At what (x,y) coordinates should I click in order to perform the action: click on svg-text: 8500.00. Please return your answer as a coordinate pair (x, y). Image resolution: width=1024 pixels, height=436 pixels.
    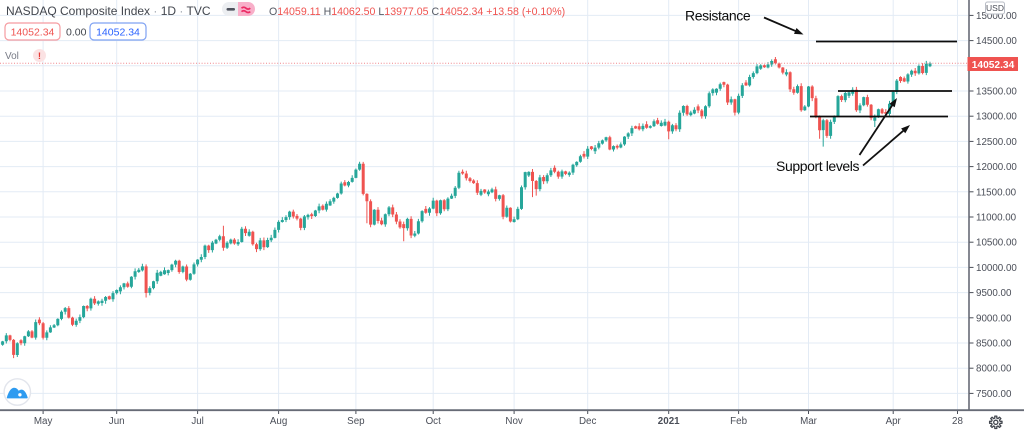
    Looking at the image, I should click on (994, 344).